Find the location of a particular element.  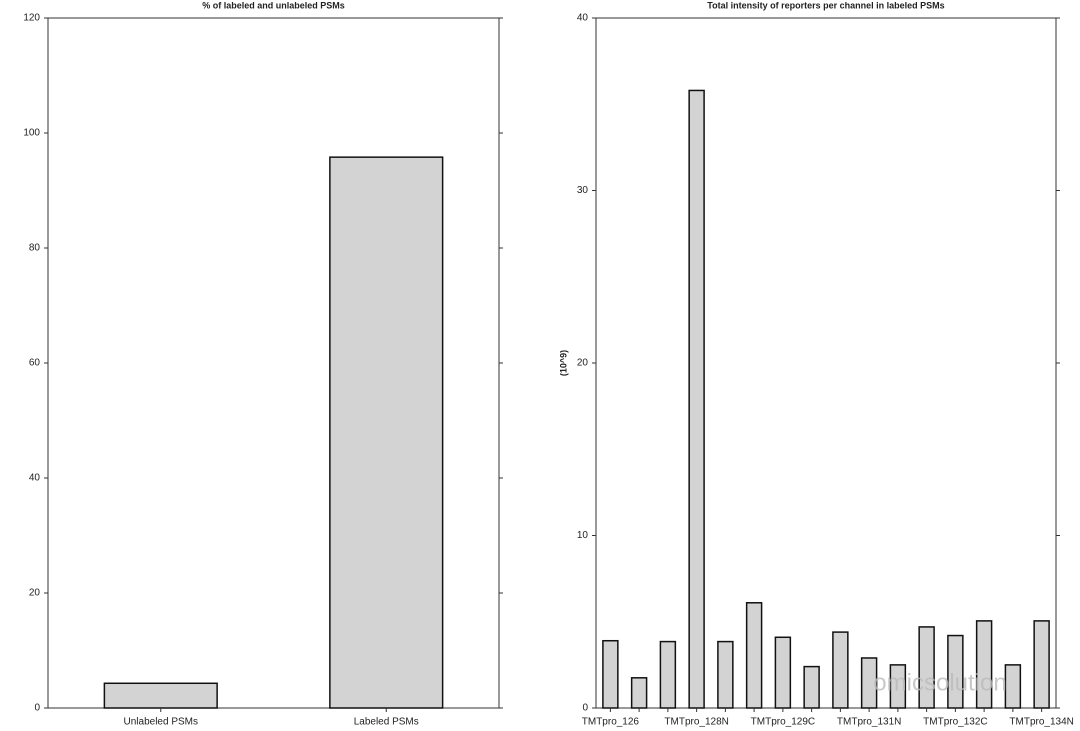

y-axis-label: (10^9) is located at coordinates (563, 363).